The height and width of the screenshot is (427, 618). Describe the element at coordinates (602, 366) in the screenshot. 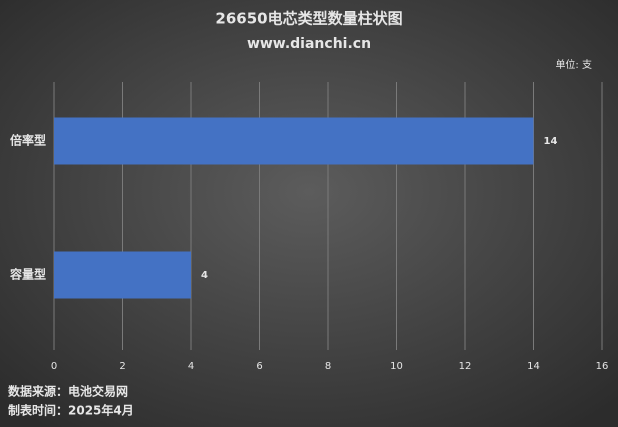

I see `x-tick-label: 16` at that location.